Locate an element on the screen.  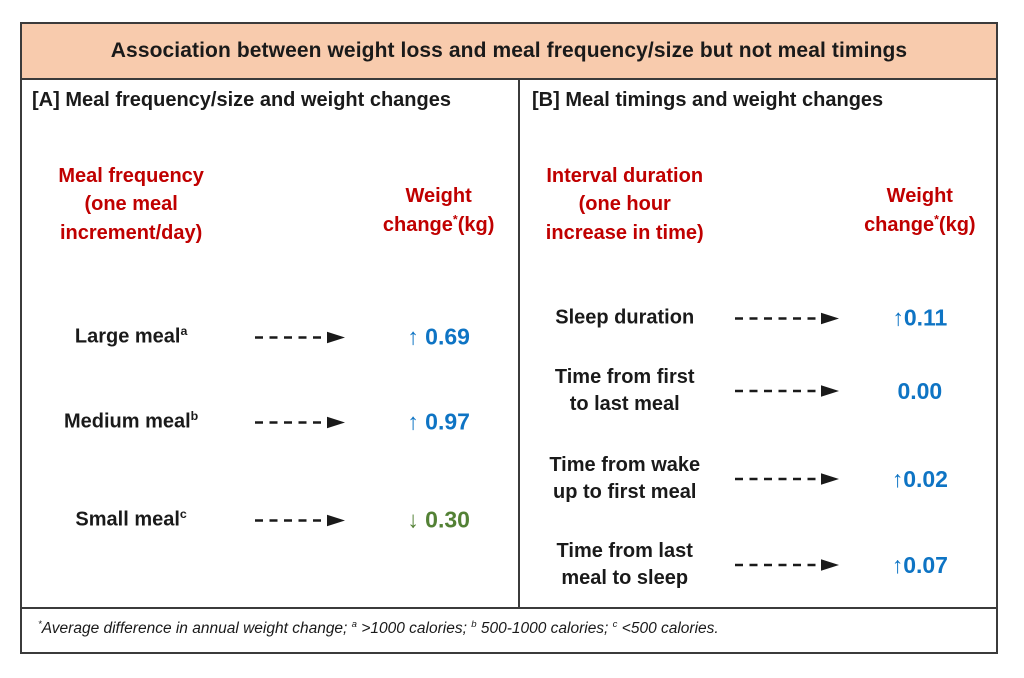
weight-change-value: ↓ 0.30 is located at coordinates (438, 519).